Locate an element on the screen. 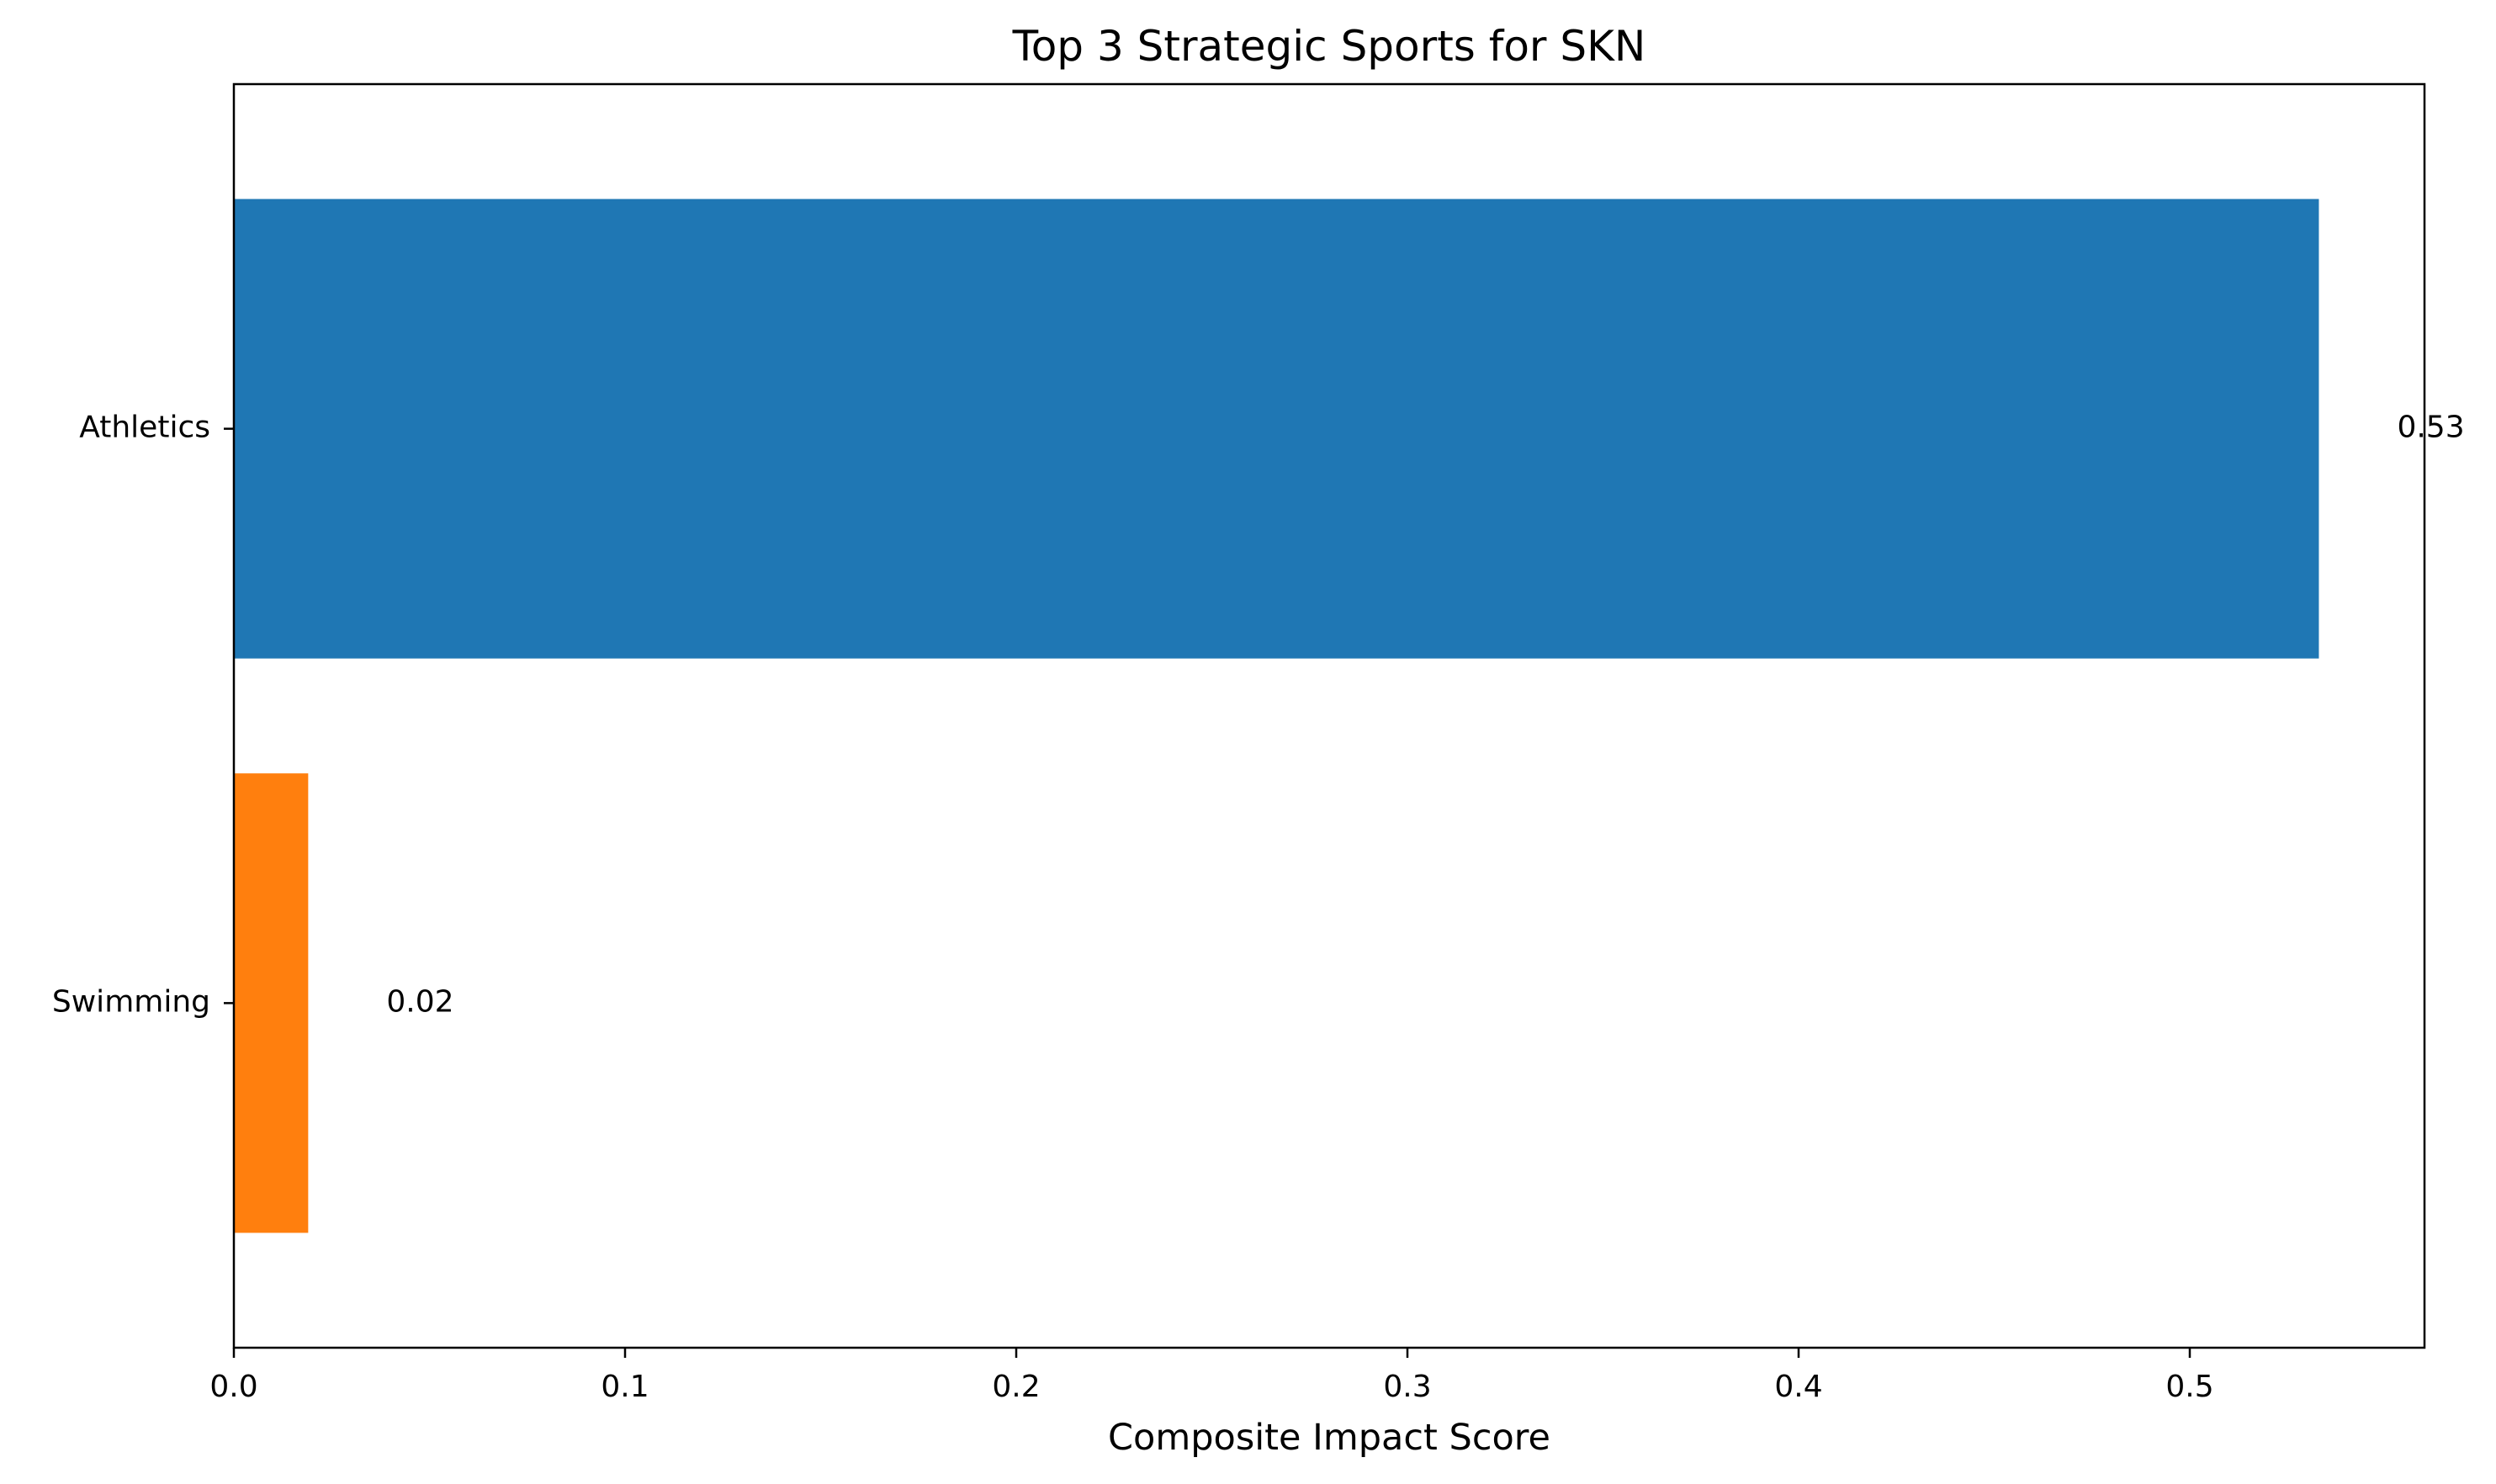  value-label-swimming: 0.02 is located at coordinates (419, 1001).